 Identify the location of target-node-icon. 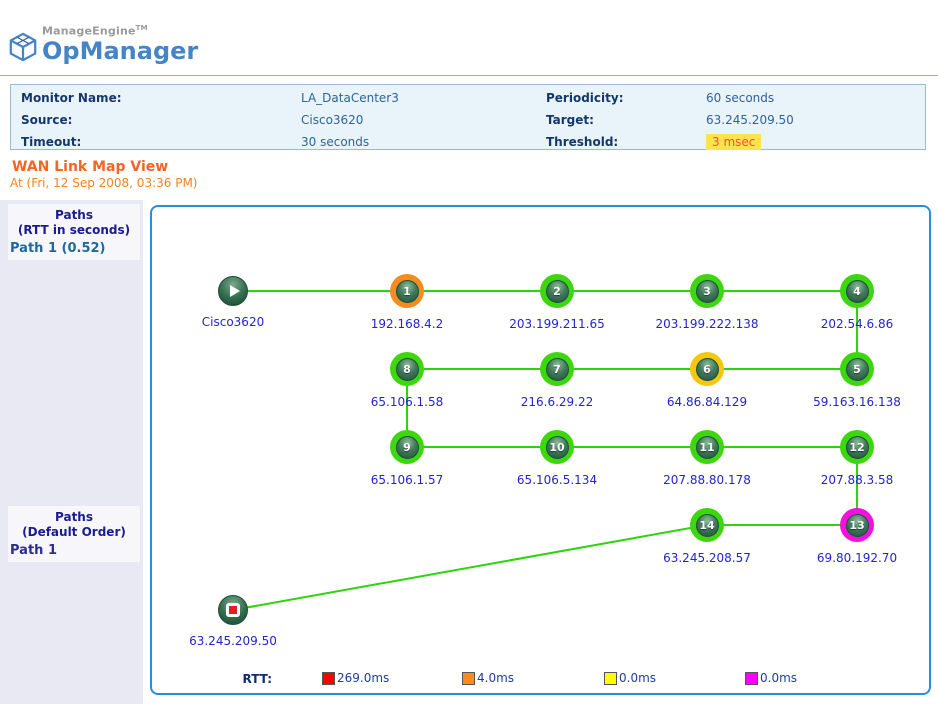
(233, 610).